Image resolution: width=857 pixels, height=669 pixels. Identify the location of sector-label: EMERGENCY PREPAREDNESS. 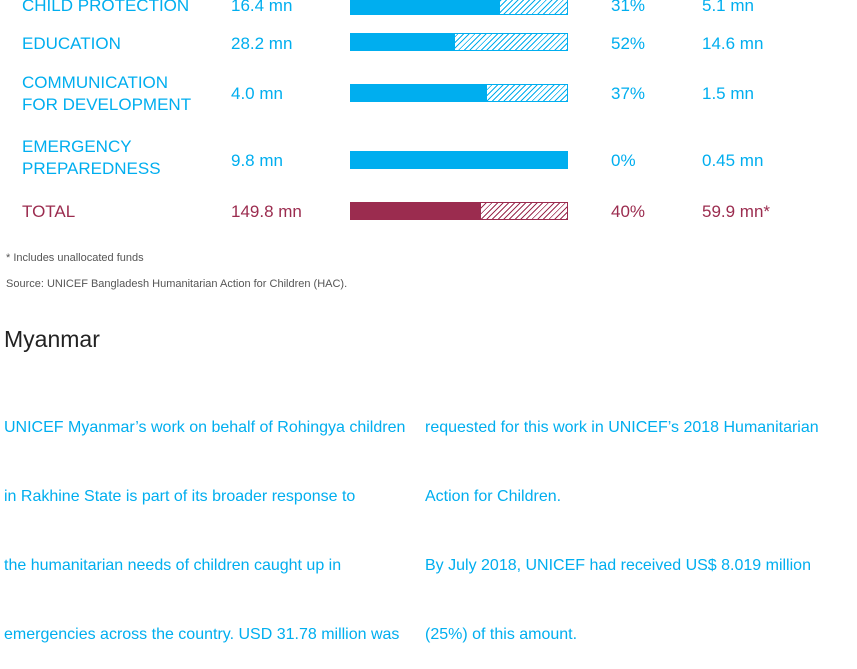
(91, 158).